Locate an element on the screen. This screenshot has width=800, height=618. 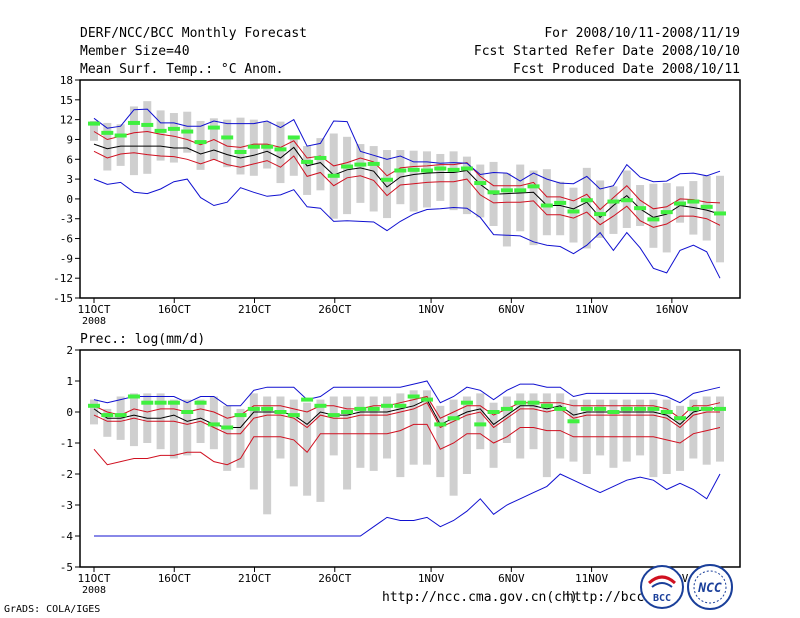
lower-inner-red-line is located at coordinates (407, 444).